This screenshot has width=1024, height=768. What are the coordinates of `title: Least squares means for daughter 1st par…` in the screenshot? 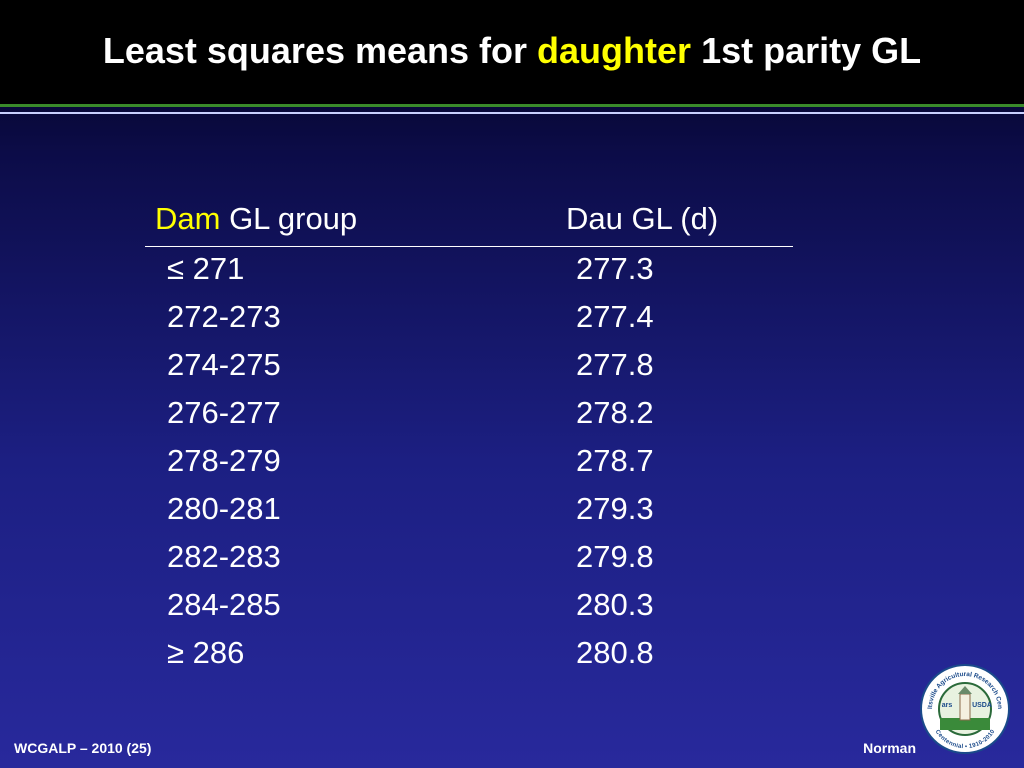 It's located at (512, 51).